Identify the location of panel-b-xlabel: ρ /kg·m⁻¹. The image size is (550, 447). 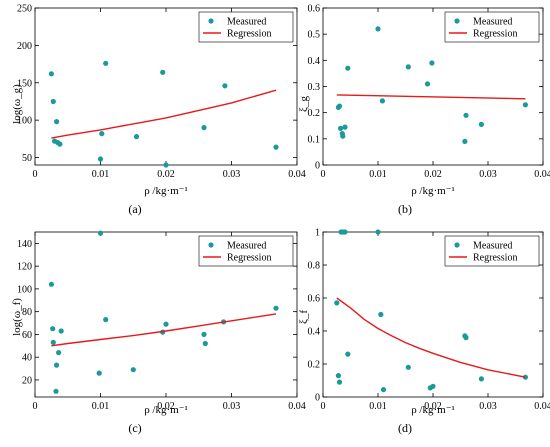
(433, 191).